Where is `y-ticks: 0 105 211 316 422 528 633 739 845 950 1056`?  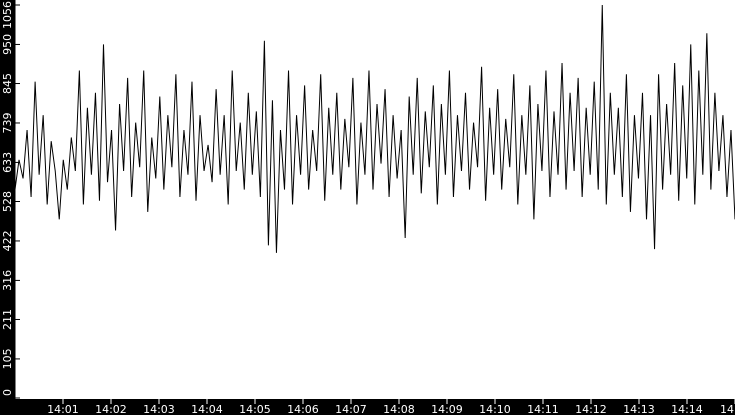
y-ticks: 0 105 211 316 422 528 633 739 845 950 1056 is located at coordinates (10, 200).